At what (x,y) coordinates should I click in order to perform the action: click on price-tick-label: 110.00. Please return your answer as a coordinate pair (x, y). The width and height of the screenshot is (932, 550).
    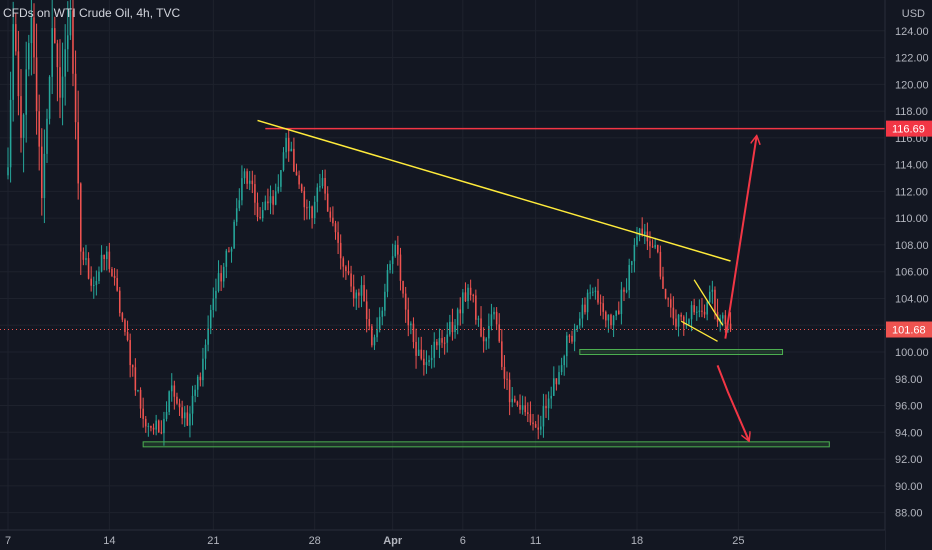
    Looking at the image, I should click on (911, 219).